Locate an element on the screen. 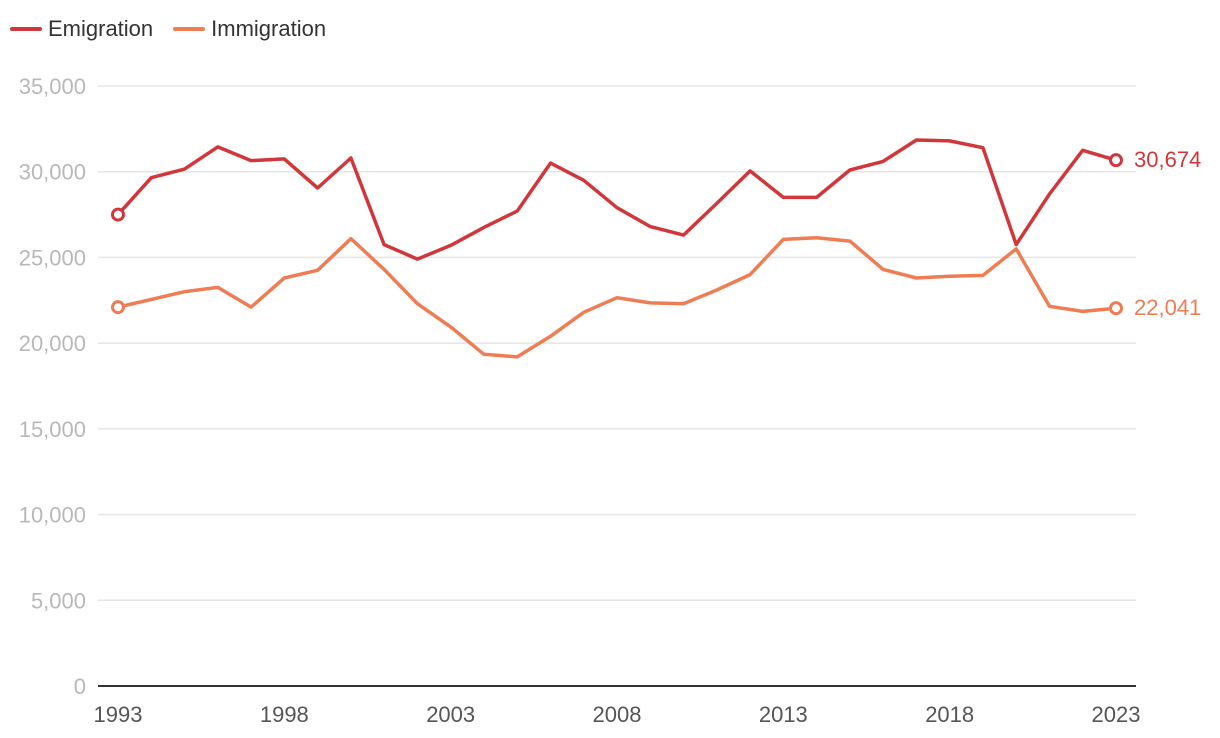  y-tick-label: 10,000 is located at coordinates (52, 515).